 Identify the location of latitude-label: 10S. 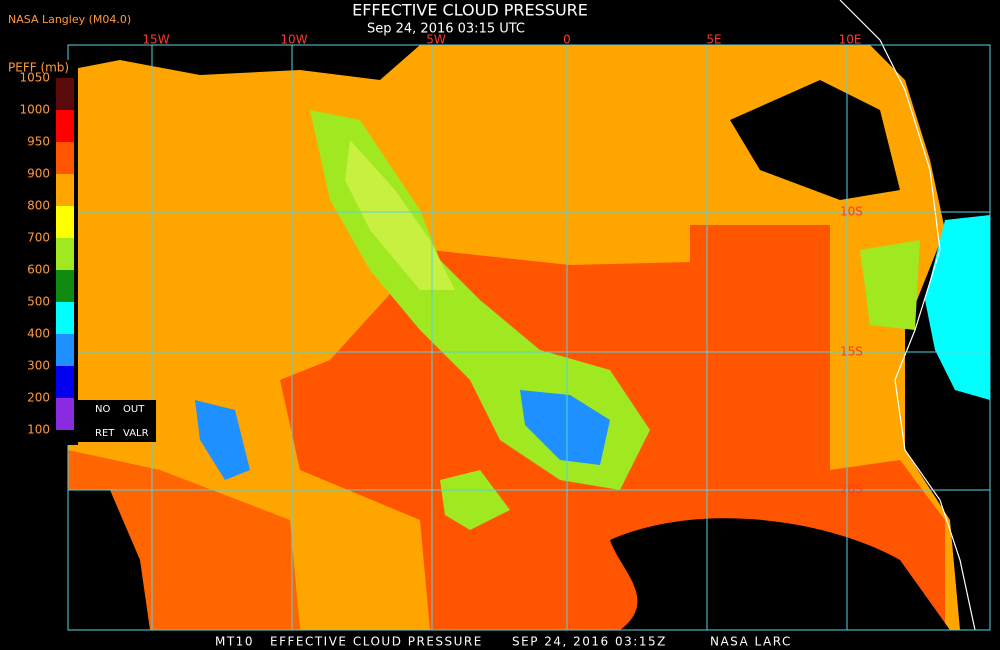
(851, 212).